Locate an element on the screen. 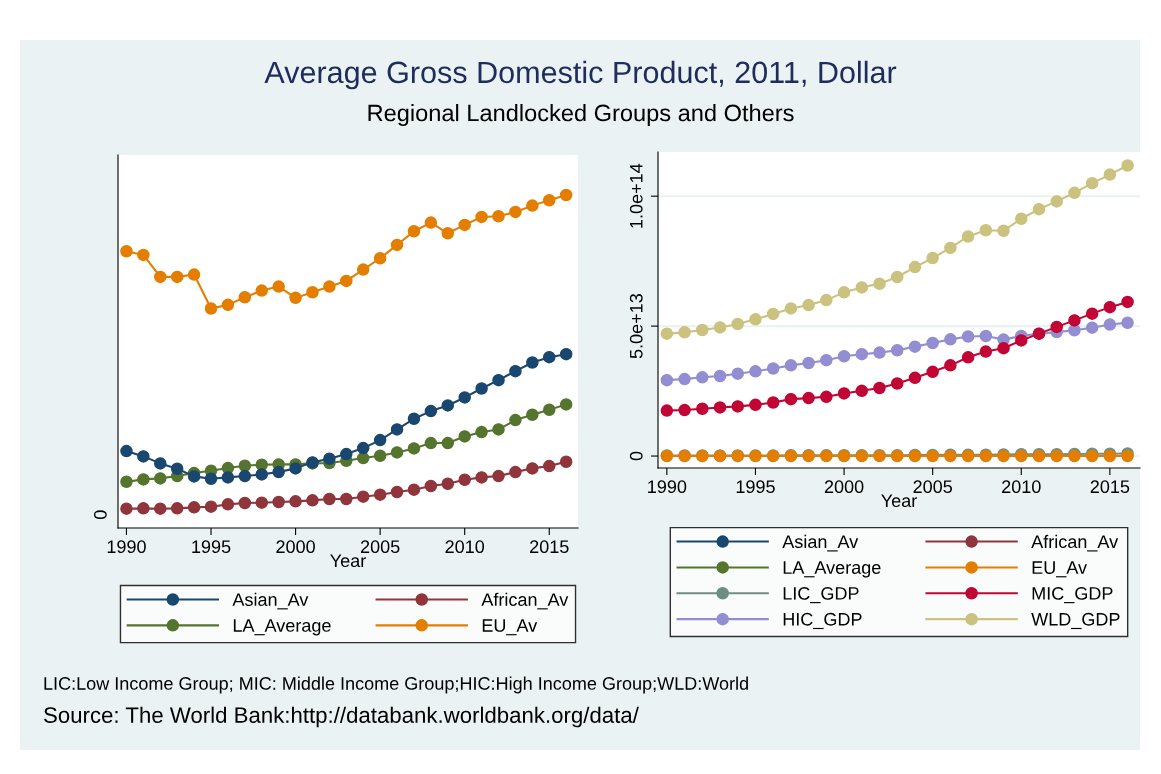 Image resolution: width=1161 pixels, height=774 pixels. y-tick-label: 1.0e+14 is located at coordinates (636, 195).